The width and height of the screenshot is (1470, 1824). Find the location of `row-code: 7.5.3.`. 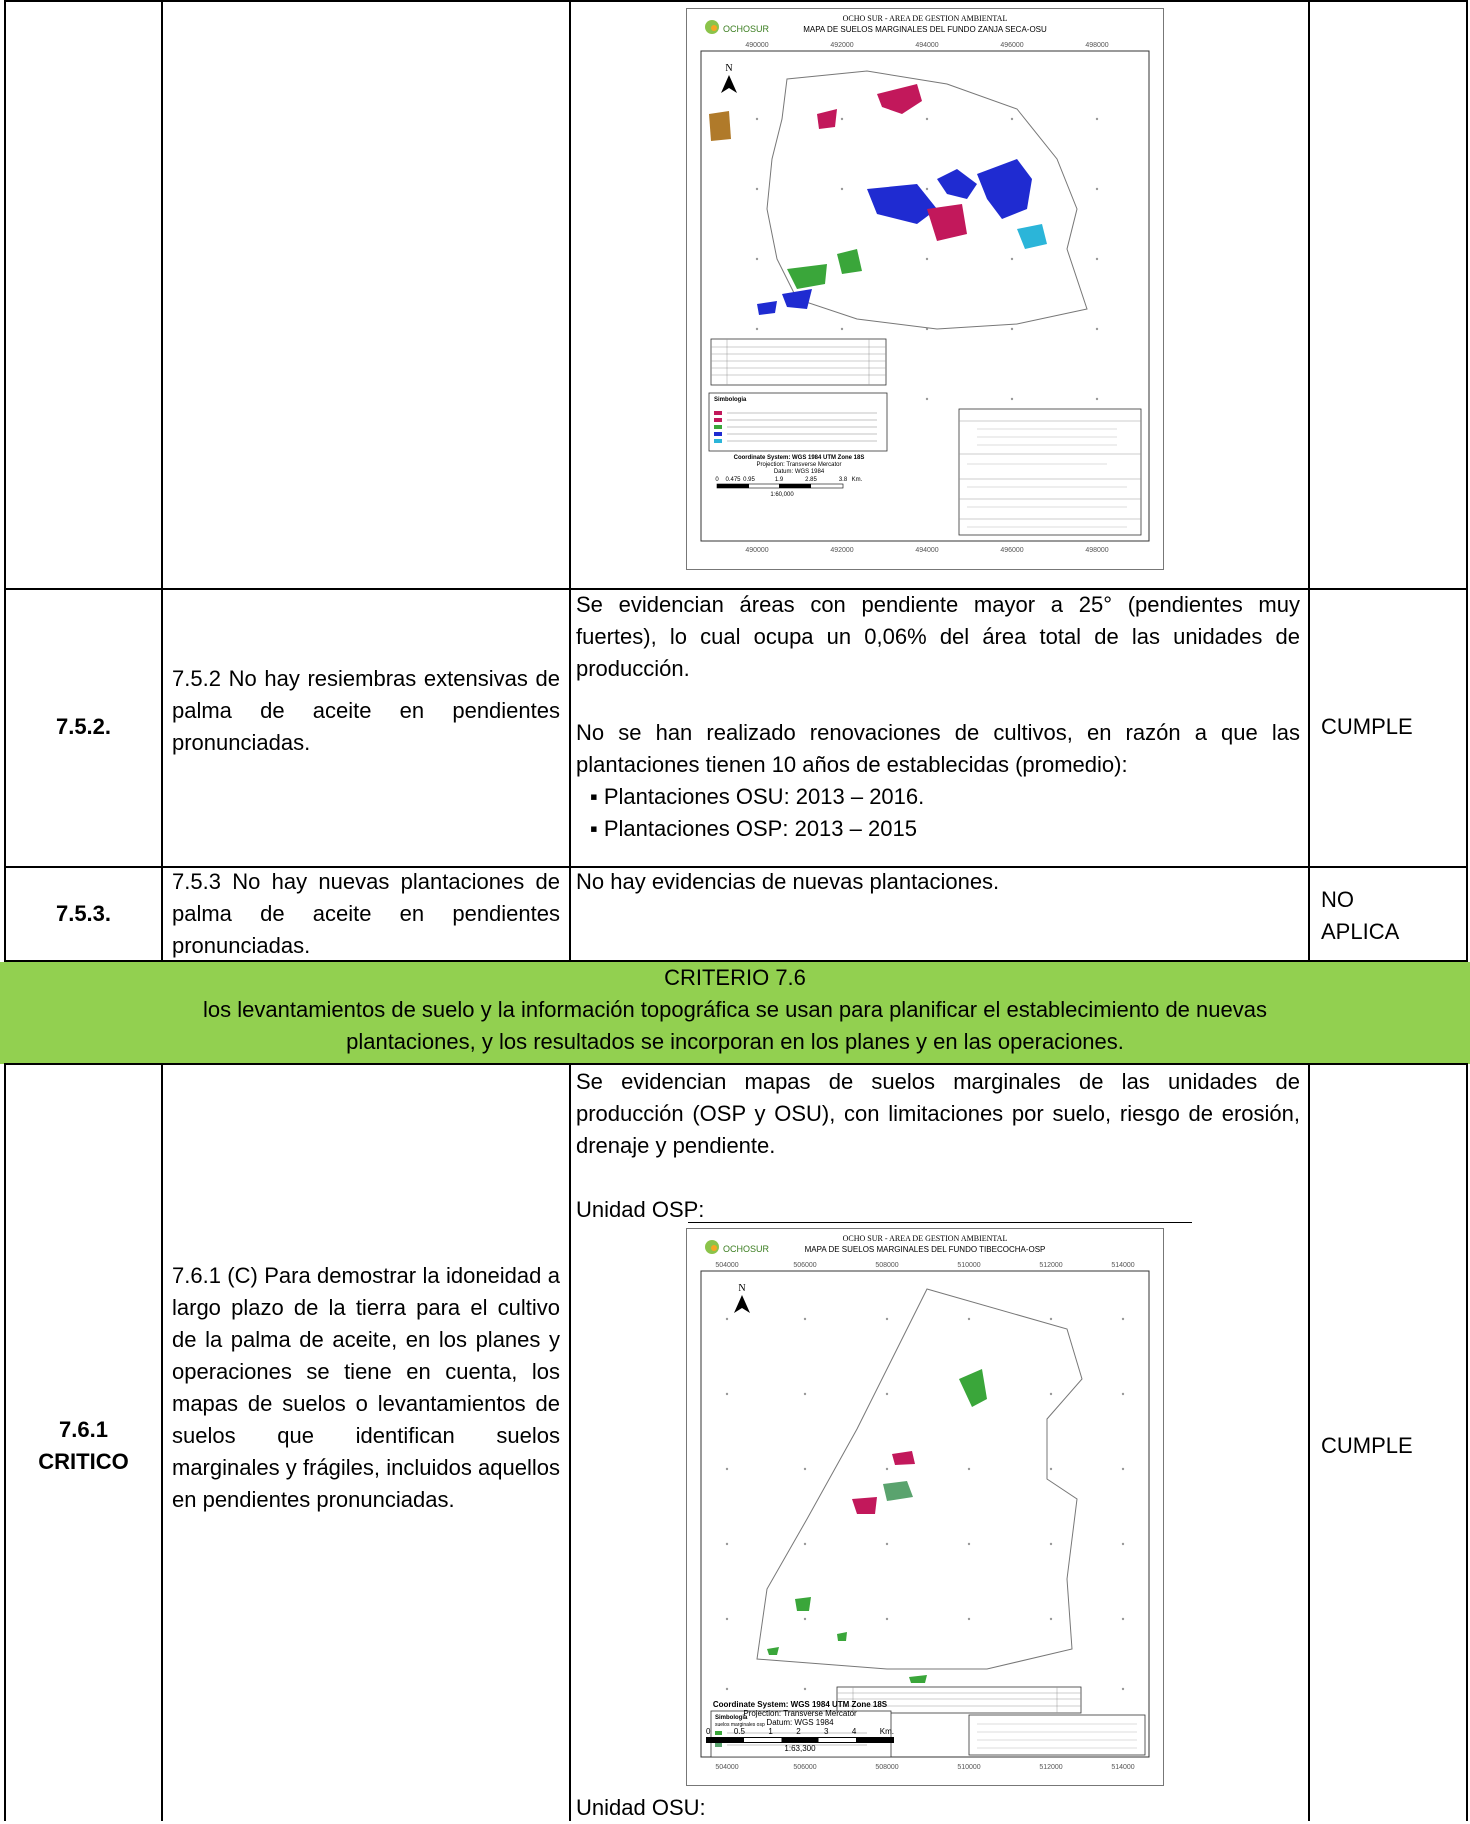

row-code: 7.5.3. is located at coordinates (83, 913).